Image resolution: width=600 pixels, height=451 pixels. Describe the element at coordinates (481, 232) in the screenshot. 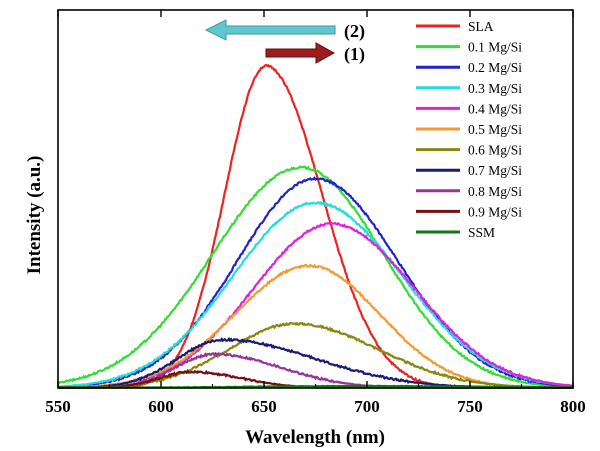

I see `legend-label: SSM` at that location.